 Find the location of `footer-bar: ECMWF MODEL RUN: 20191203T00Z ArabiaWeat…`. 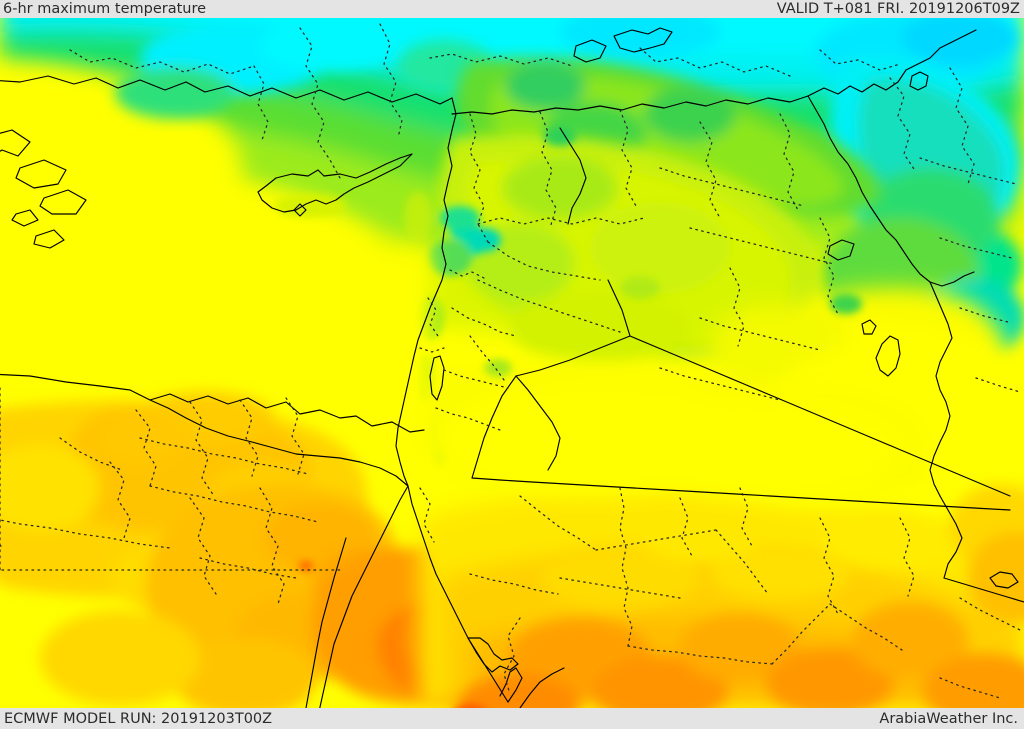

footer-bar: ECMWF MODEL RUN: 20191203T00Z ArabiaWeat… is located at coordinates (512, 718).